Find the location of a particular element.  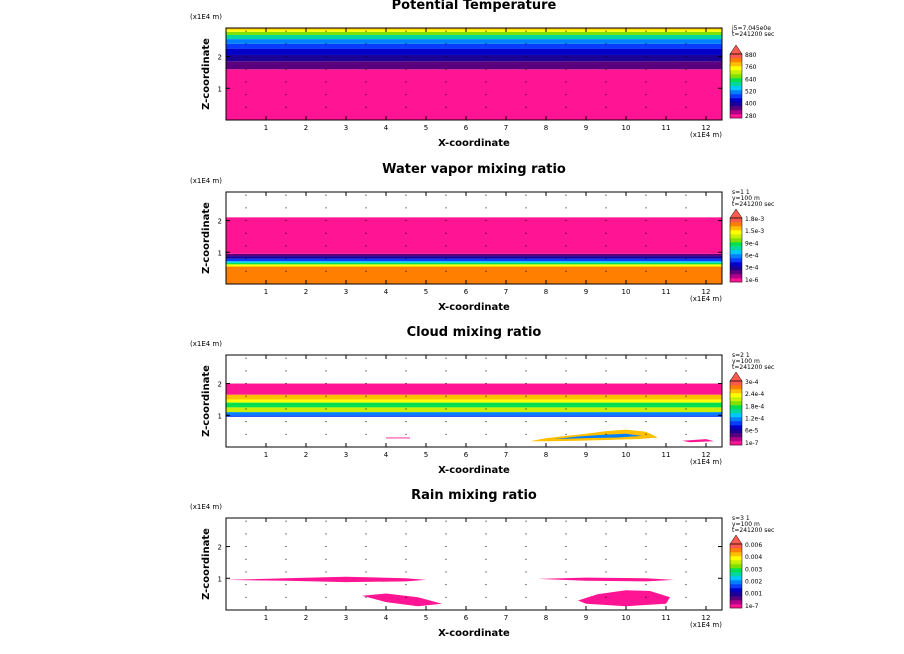

x-unit-label: (x1E4 m) is located at coordinates (706, 299).